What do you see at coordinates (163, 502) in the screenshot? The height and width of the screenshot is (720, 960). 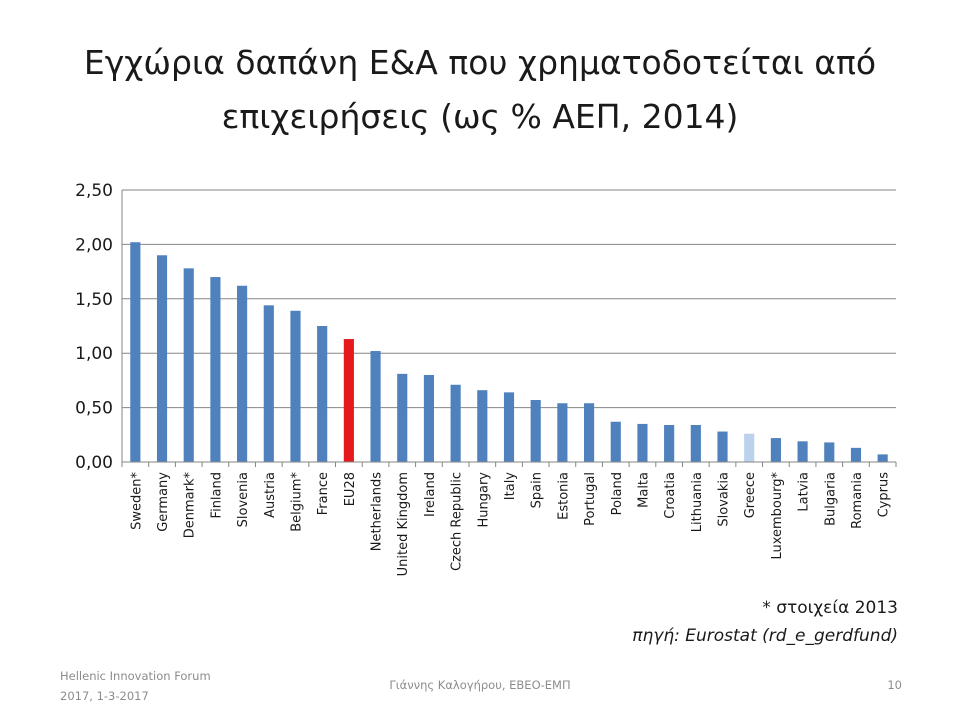 I see `x-tick-label: Germany` at bounding box center [163, 502].